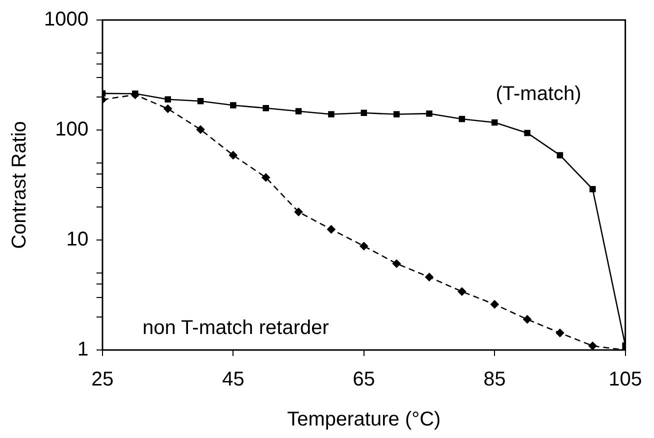 The width and height of the screenshot is (654, 438). What do you see at coordinates (364, 419) in the screenshot?
I see `x-axis-title: Temperature (°C)` at bounding box center [364, 419].